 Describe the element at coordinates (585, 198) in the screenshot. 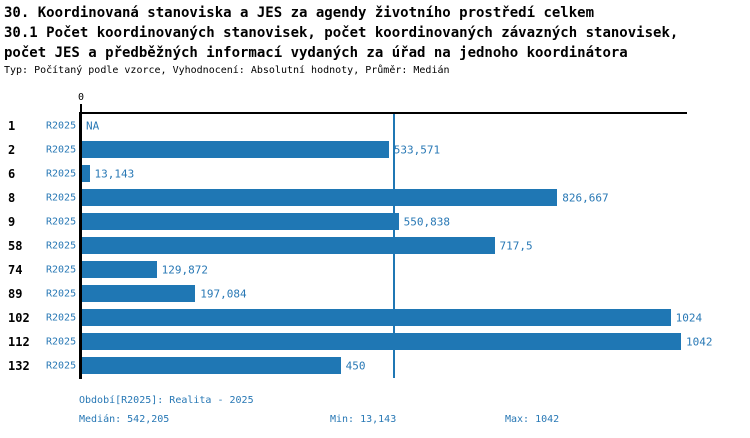

I see `bar-value-label: 826,667` at that location.